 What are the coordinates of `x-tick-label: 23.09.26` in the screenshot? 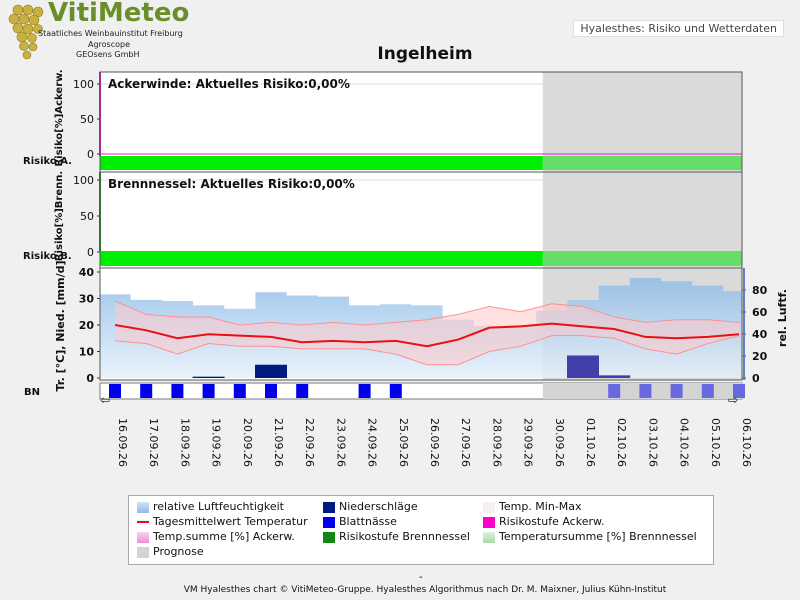 It's located at (340, 442).